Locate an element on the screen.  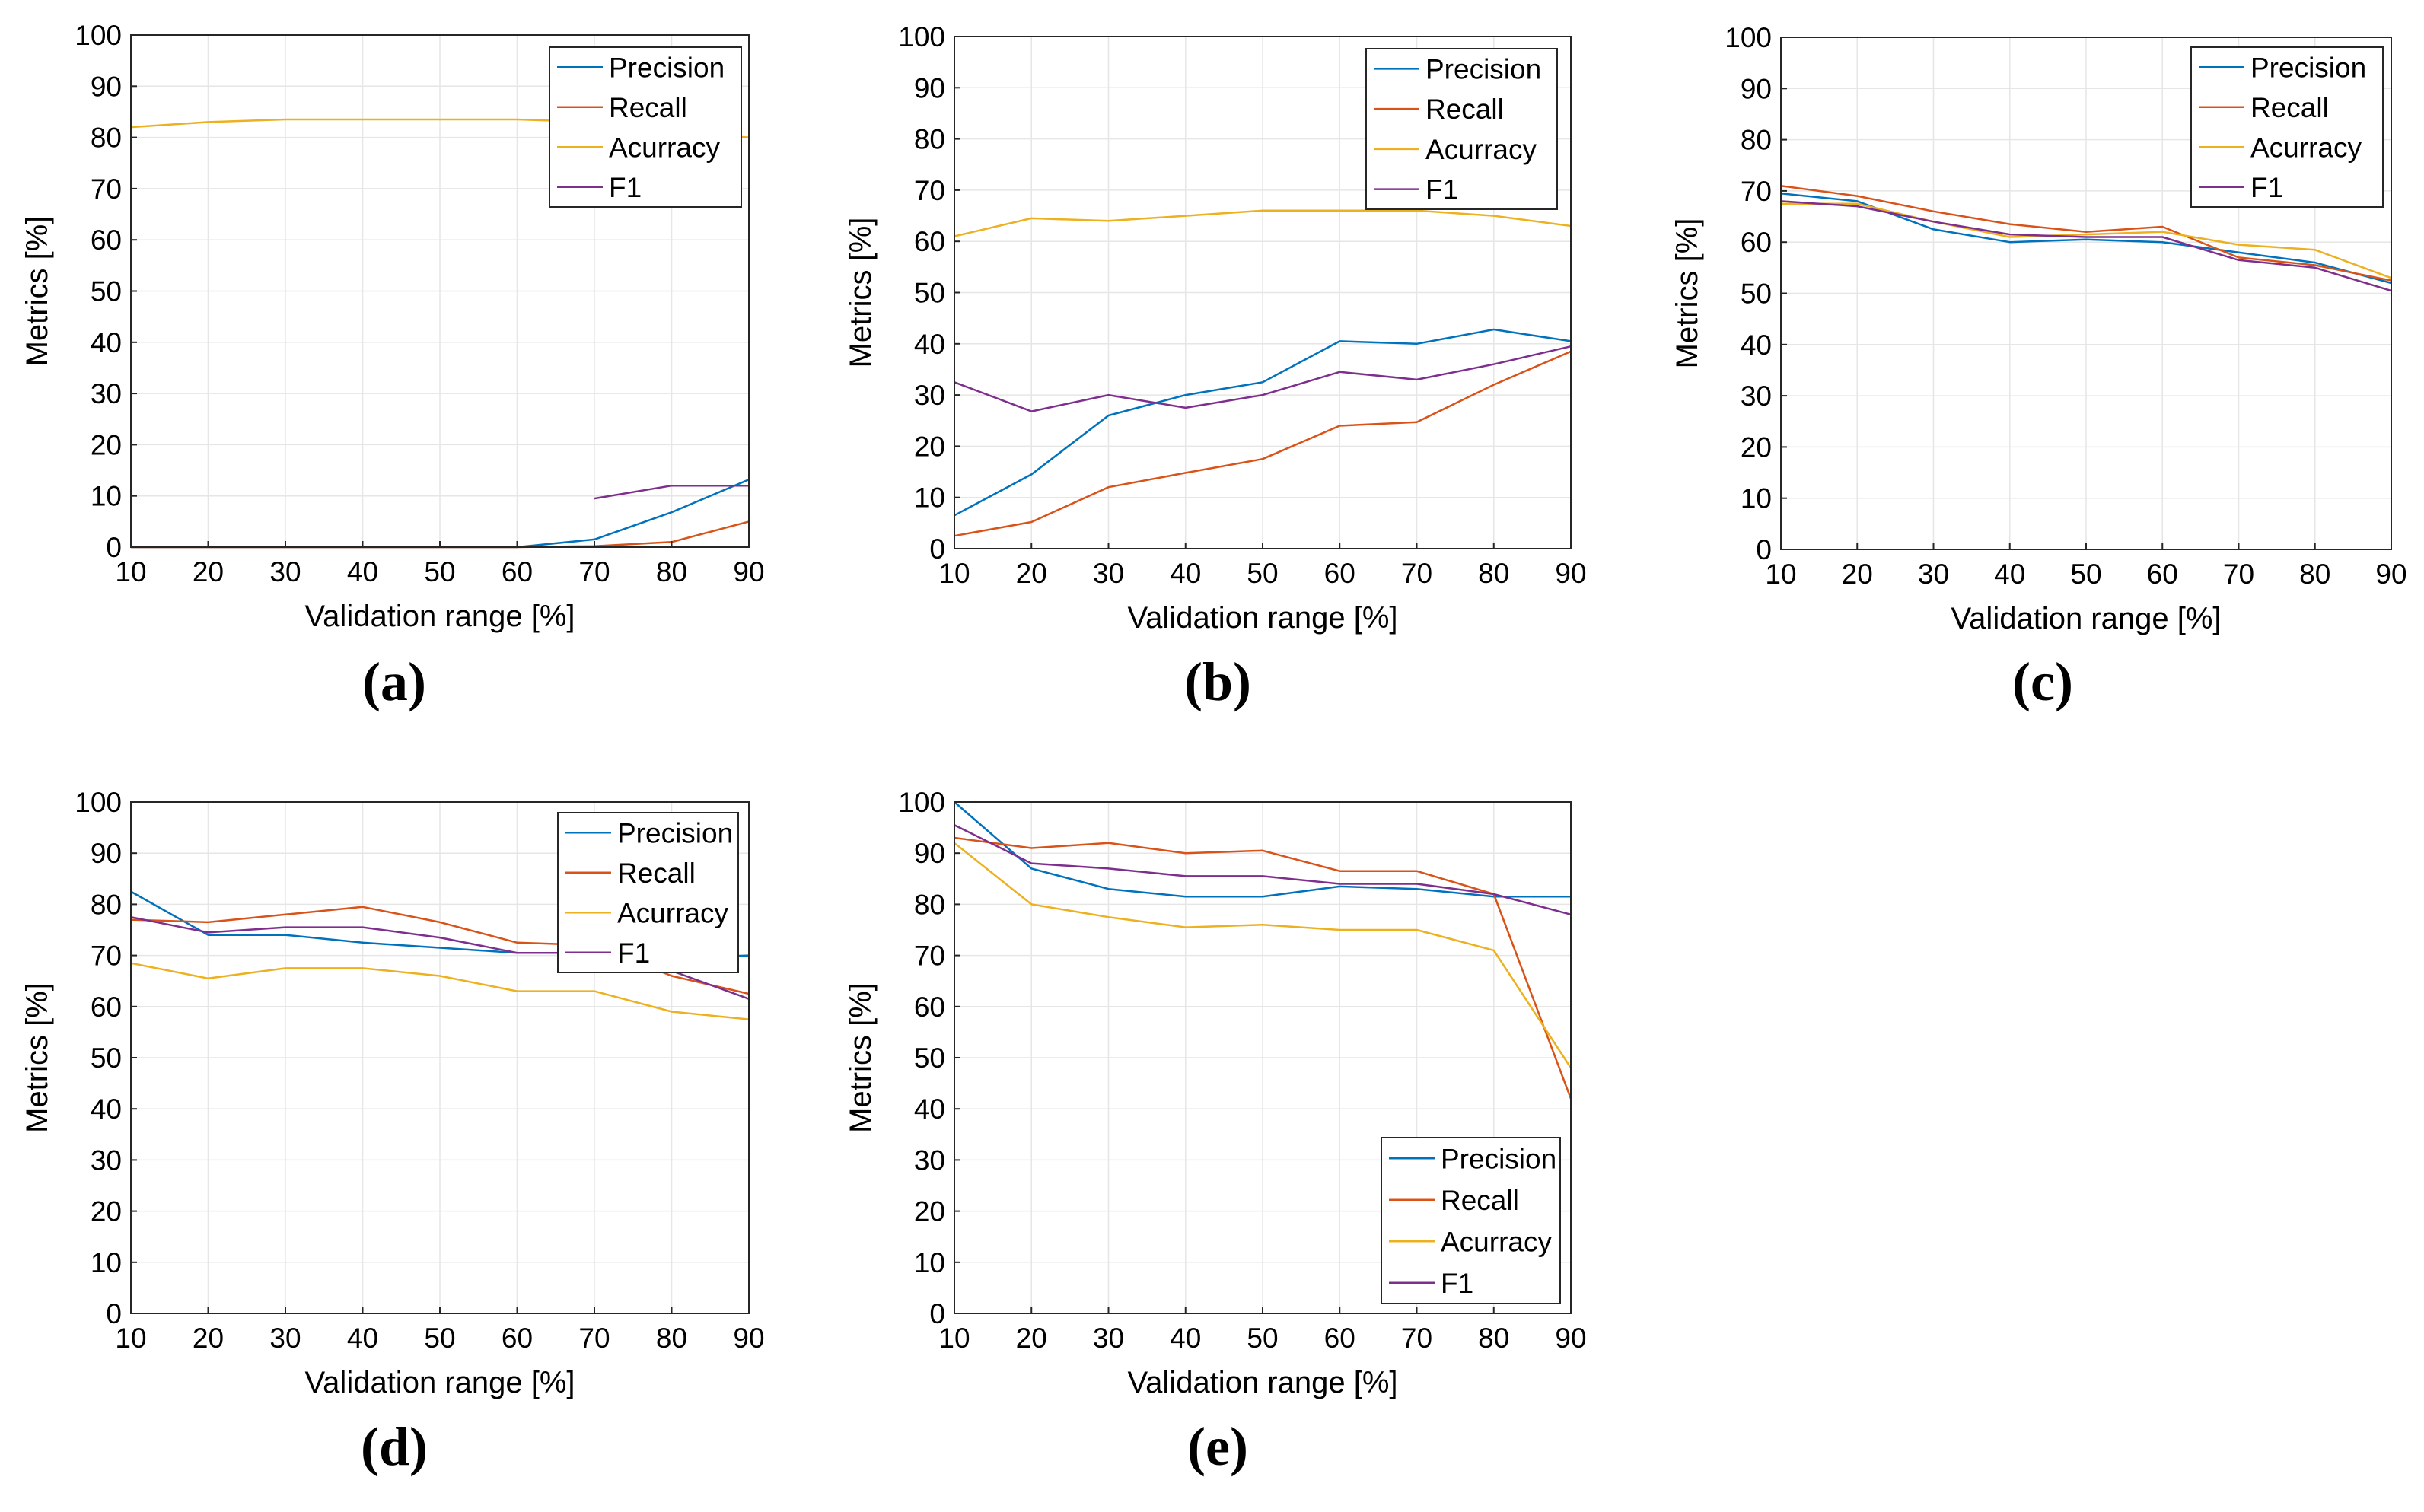
x-tick-label: 60 is located at coordinates (1339, 573).